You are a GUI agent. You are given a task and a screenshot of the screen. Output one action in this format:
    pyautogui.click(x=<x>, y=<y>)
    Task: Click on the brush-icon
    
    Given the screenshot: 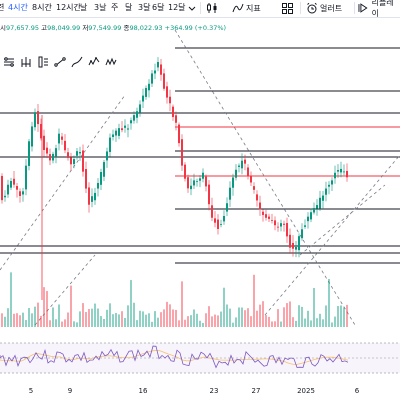 What is the action you would take?
    pyautogui.click(x=76, y=62)
    